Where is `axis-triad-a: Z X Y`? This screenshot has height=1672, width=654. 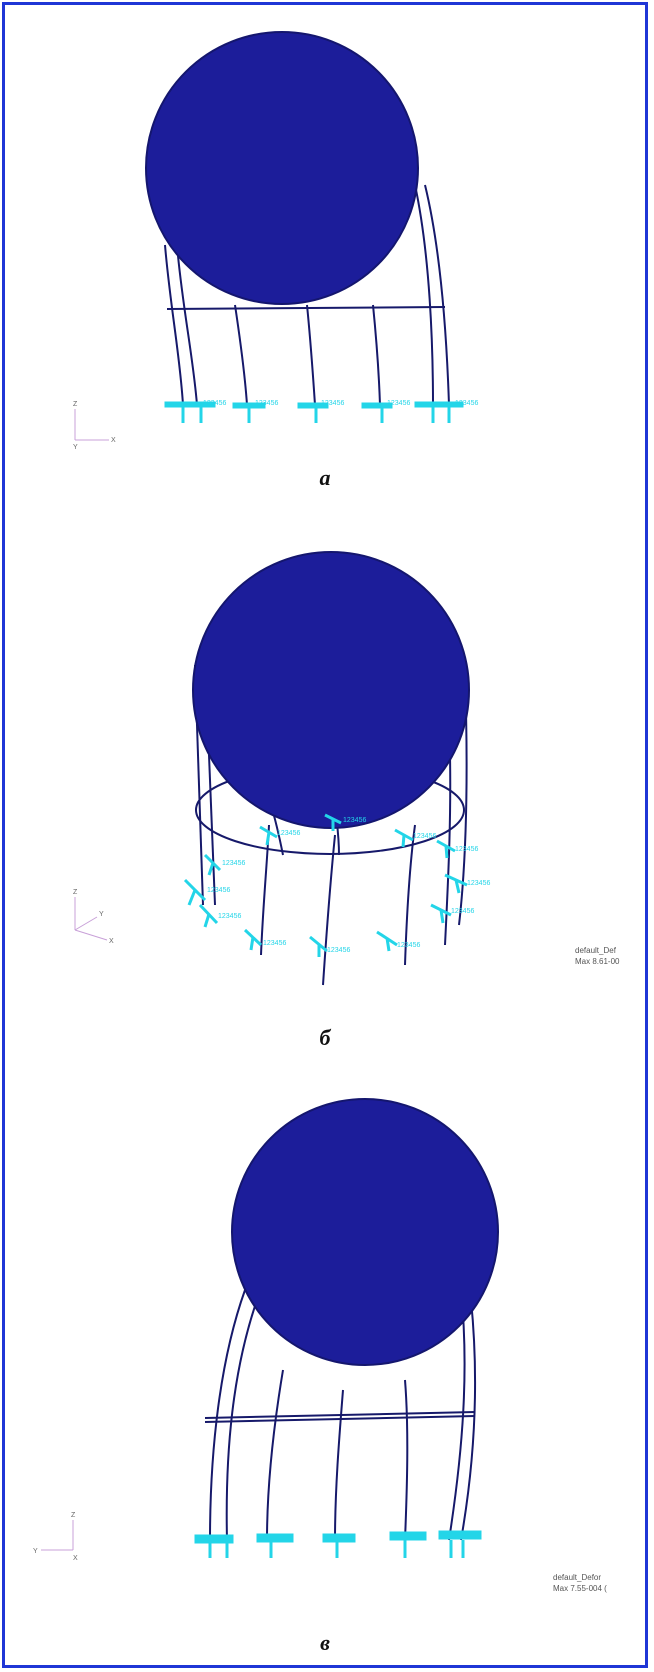
axis-triad-a: Z X Y is located at coordinates (94, 426).